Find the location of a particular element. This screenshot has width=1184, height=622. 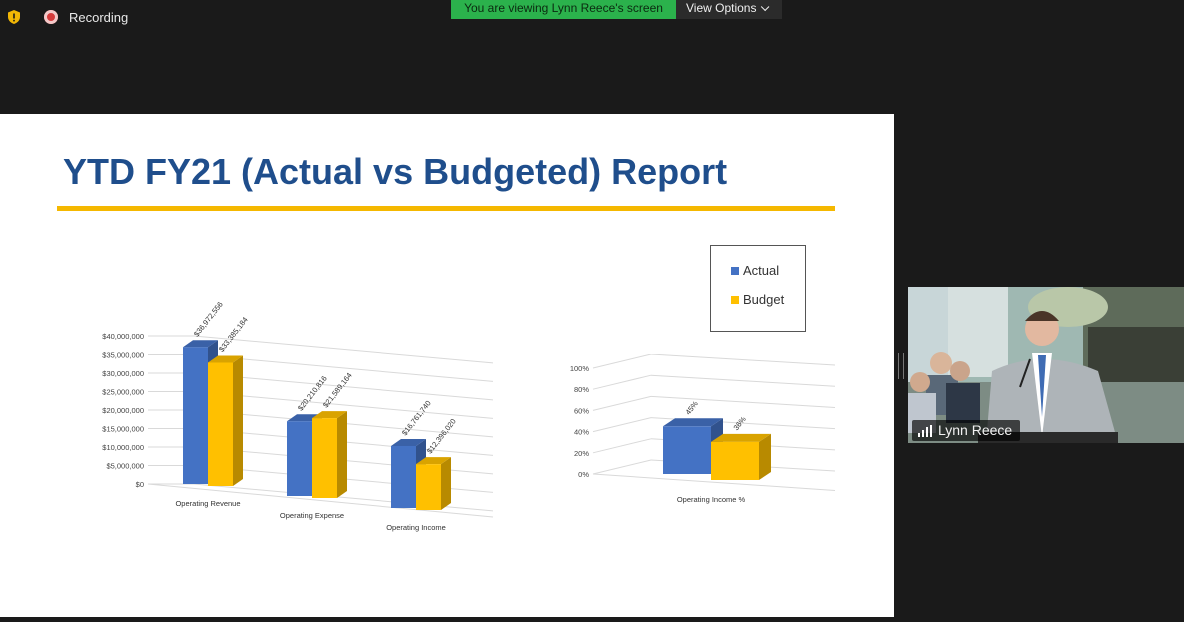

data-label: 45% is located at coordinates (691, 408).